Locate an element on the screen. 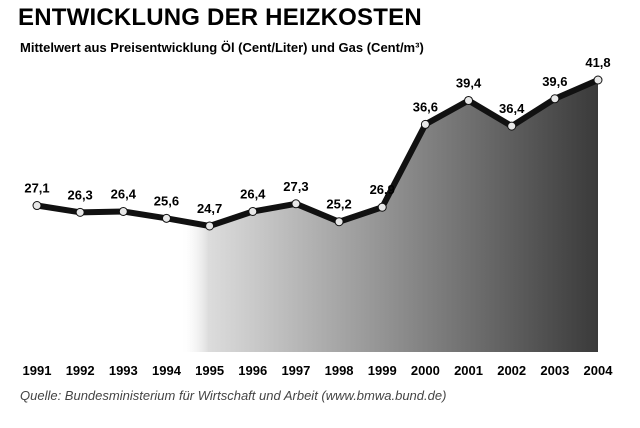 The image size is (640, 428). data-label: 27,1 is located at coordinates (36, 188).